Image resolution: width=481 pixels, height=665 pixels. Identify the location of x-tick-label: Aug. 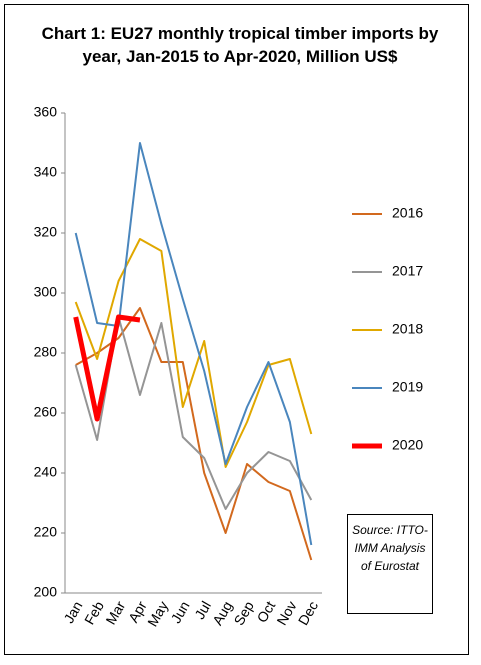
(222, 613).